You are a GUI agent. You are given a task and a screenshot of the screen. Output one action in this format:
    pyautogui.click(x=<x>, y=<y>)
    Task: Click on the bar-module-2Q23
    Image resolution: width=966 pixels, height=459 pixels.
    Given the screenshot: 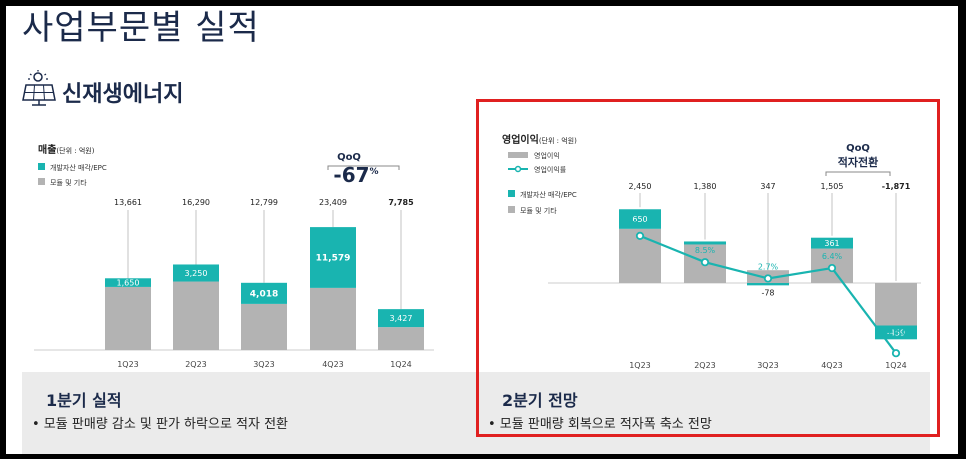 What is the action you would take?
    pyautogui.click(x=196, y=315)
    